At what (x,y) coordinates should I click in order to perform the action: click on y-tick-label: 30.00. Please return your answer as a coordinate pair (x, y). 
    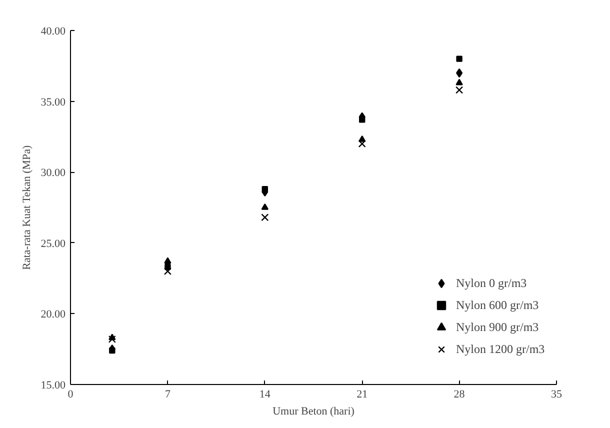
    Looking at the image, I should click on (53, 173).